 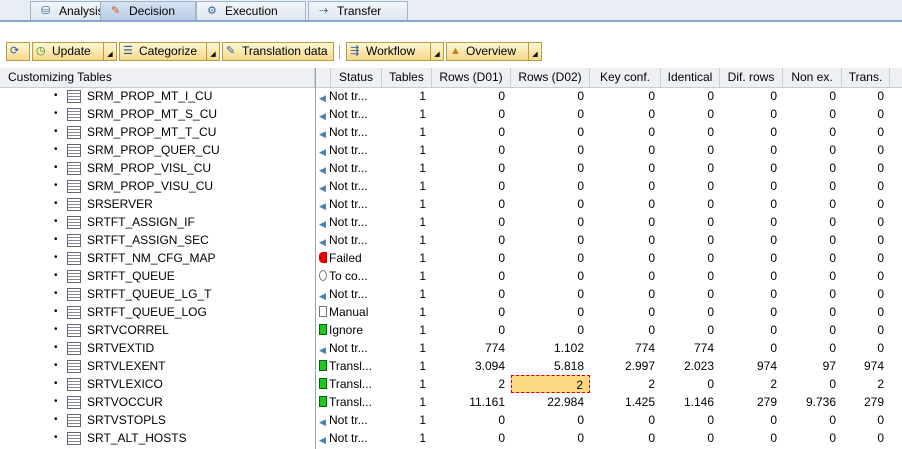 What do you see at coordinates (471, 77) in the screenshot?
I see `header-rows-d01: Rows (D01)` at bounding box center [471, 77].